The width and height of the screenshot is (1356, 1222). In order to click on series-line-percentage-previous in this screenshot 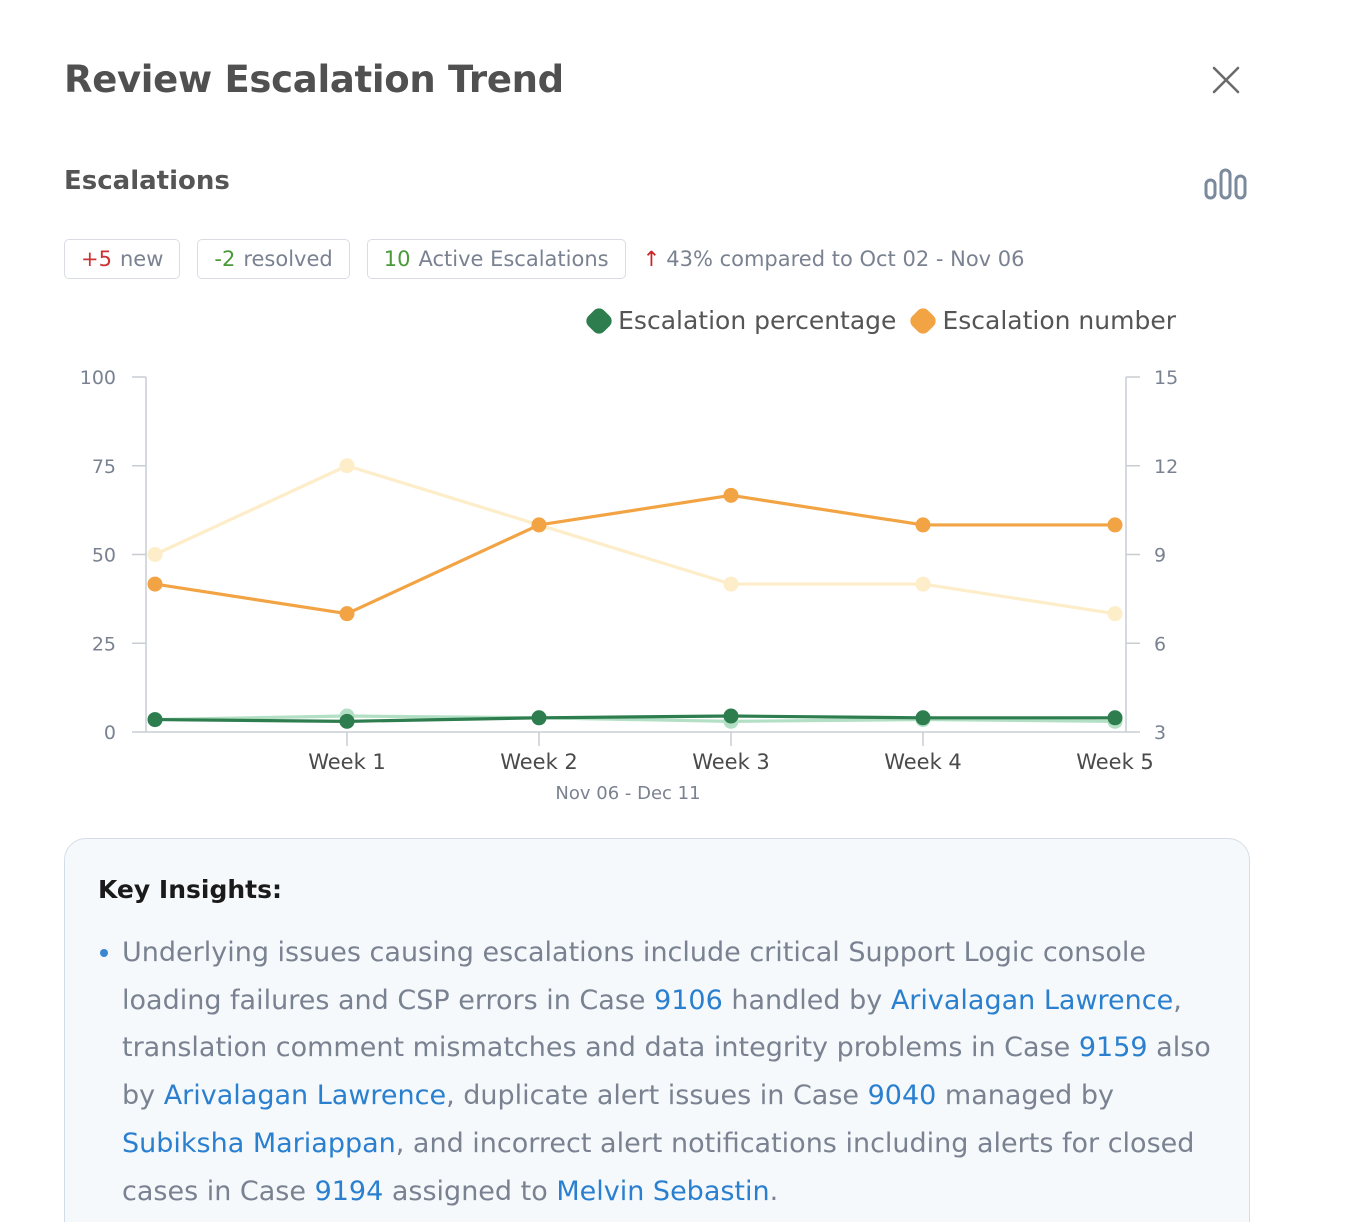, I will do `click(635, 718)`.